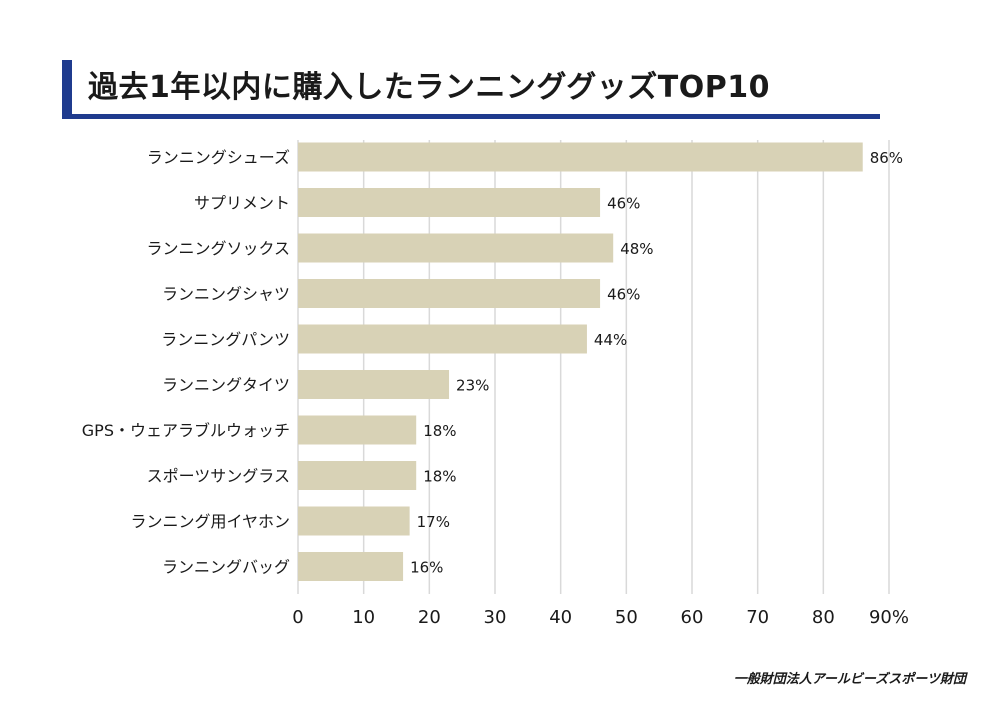  What do you see at coordinates (67, 89) in the screenshot?
I see `title-accent-bar` at bounding box center [67, 89].